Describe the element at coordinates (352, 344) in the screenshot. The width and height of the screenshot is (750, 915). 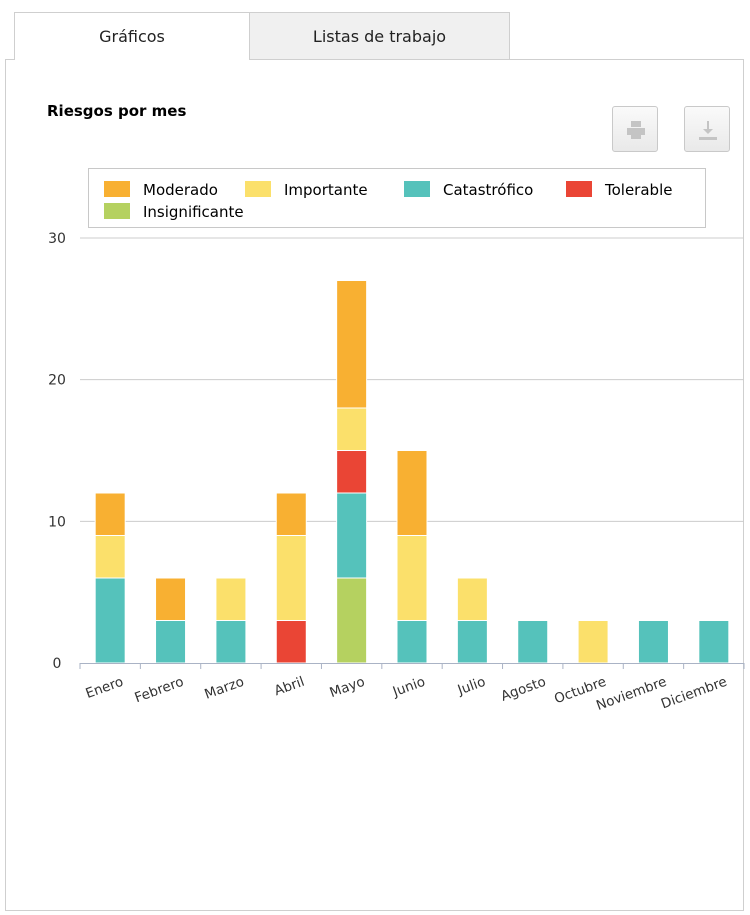
I see `bar-segment-moderado-mayo` at that location.